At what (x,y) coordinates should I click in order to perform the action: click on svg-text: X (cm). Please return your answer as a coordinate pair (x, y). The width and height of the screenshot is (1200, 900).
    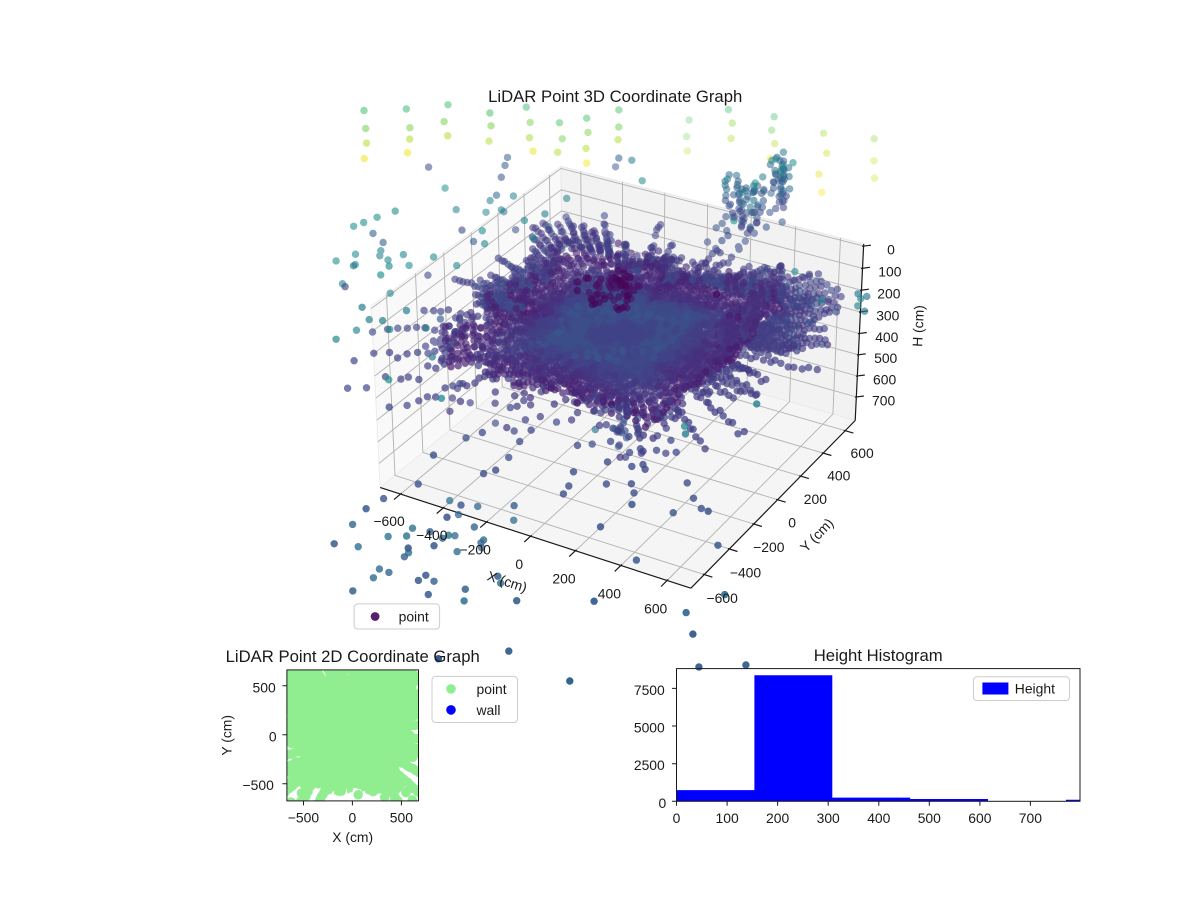
    Looking at the image, I should click on (352, 837).